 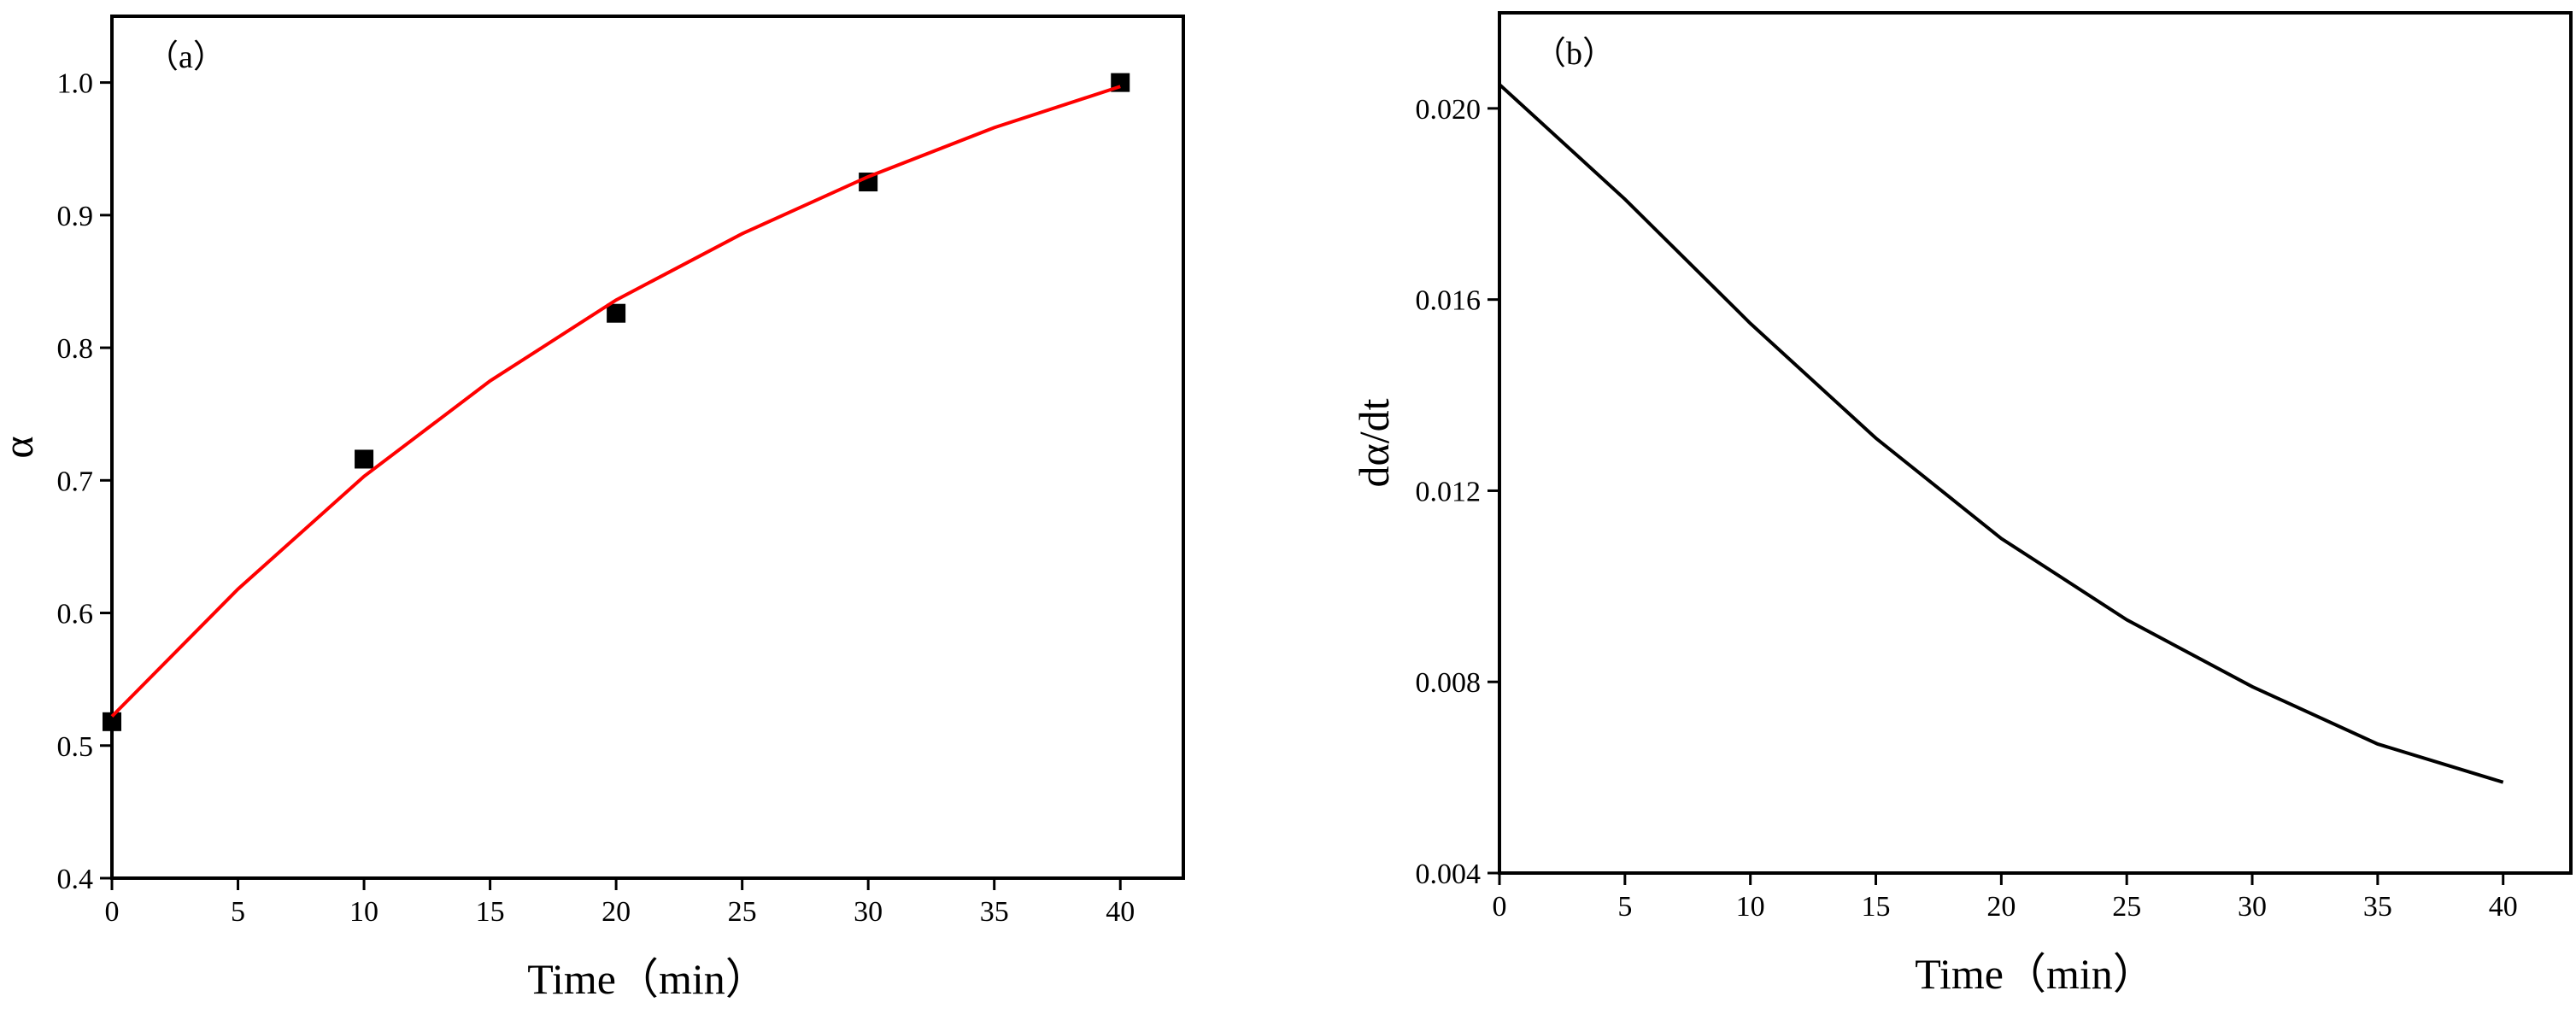 What do you see at coordinates (75, 349) in the screenshot?
I see `y-tick-label: 0.8` at bounding box center [75, 349].